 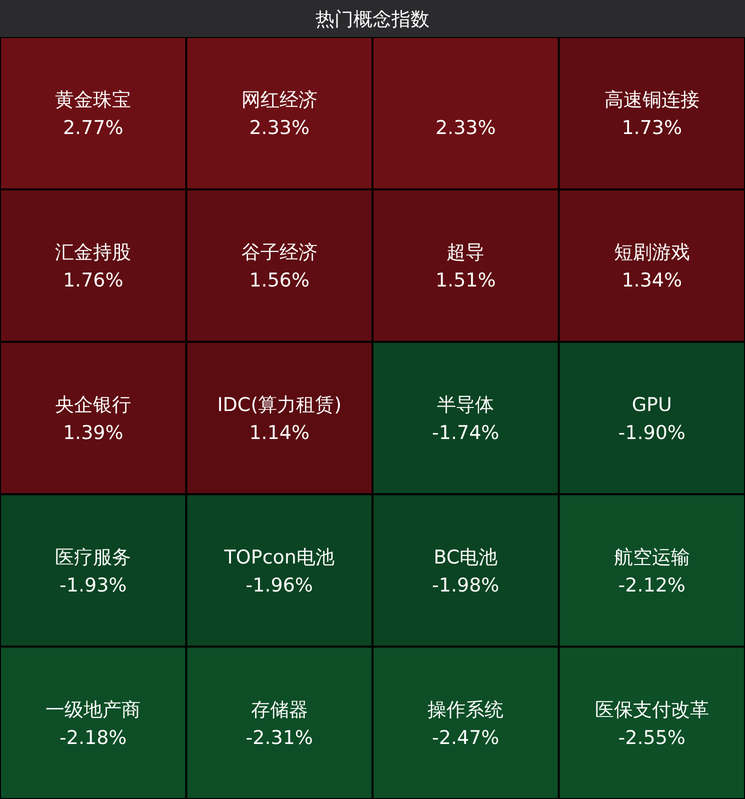 I want to click on data-label: 1.76%, so click(x=93, y=281).